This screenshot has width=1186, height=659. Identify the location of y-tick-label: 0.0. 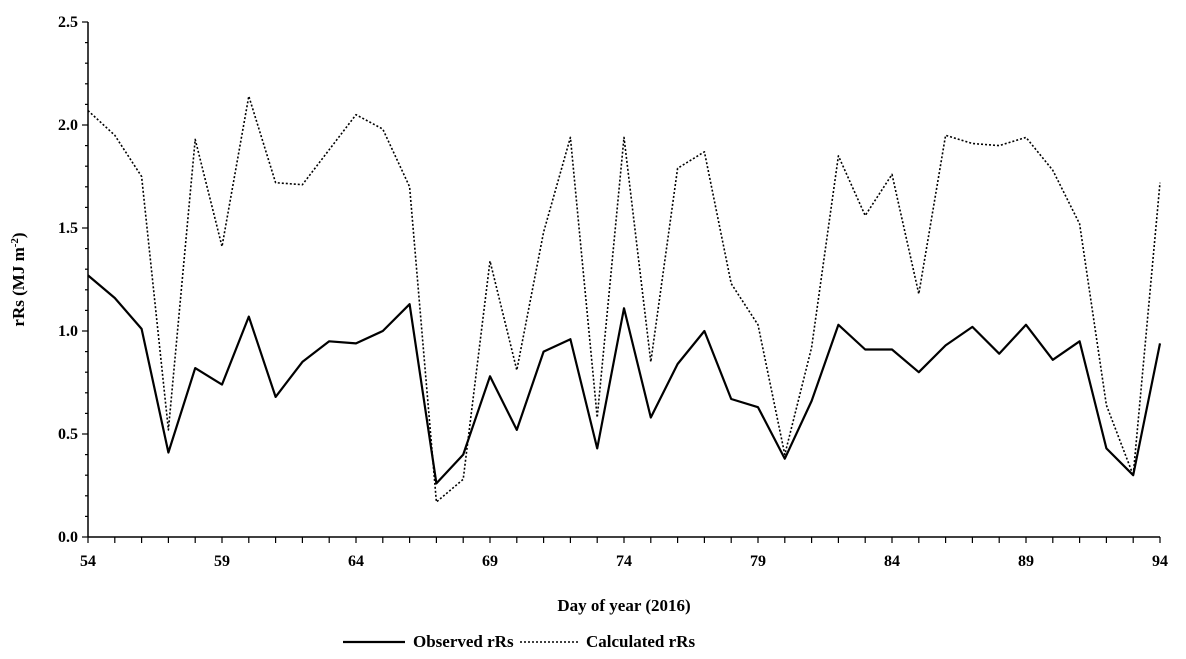
(68, 537).